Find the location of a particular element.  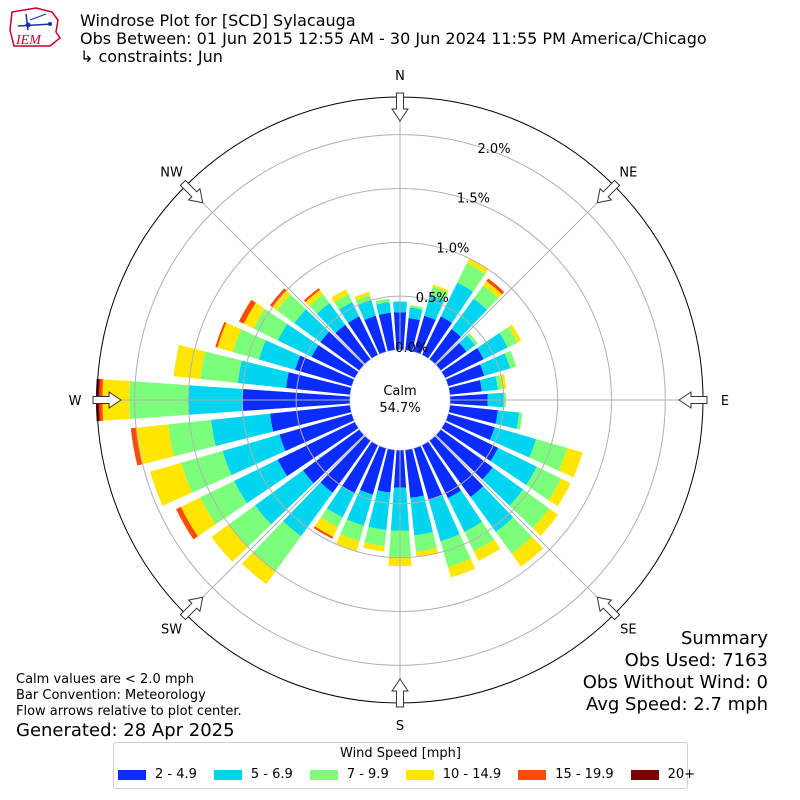

radial-tick-label: 0.0% is located at coordinates (411, 348).